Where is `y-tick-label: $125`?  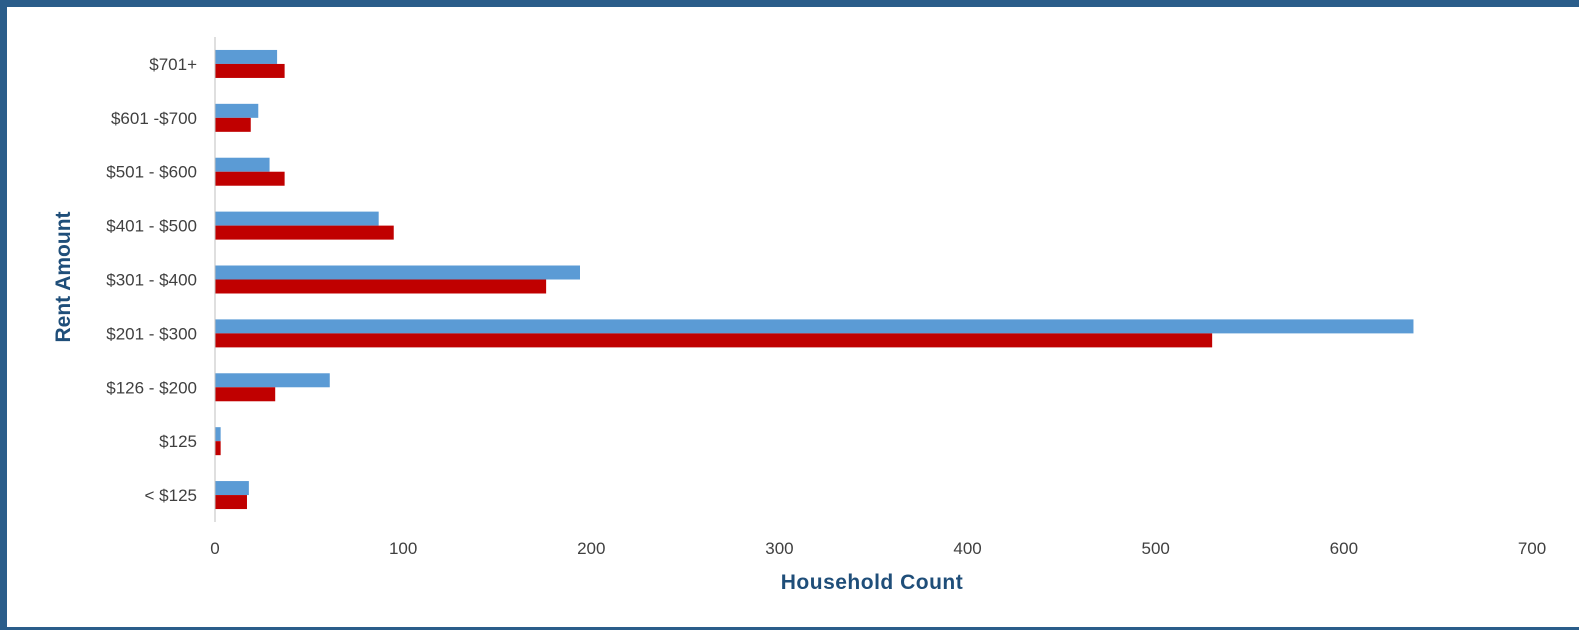 y-tick-label: $125 is located at coordinates (178, 441).